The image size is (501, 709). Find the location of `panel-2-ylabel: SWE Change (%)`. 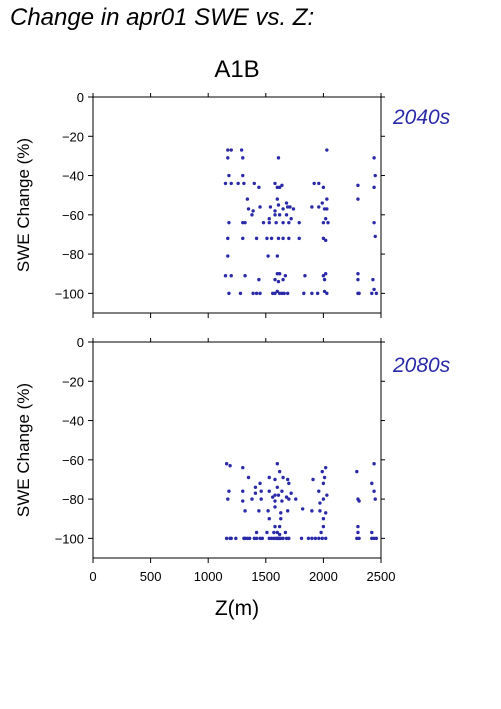

panel-2-ylabel: SWE Change (%) is located at coordinates (23, 450).